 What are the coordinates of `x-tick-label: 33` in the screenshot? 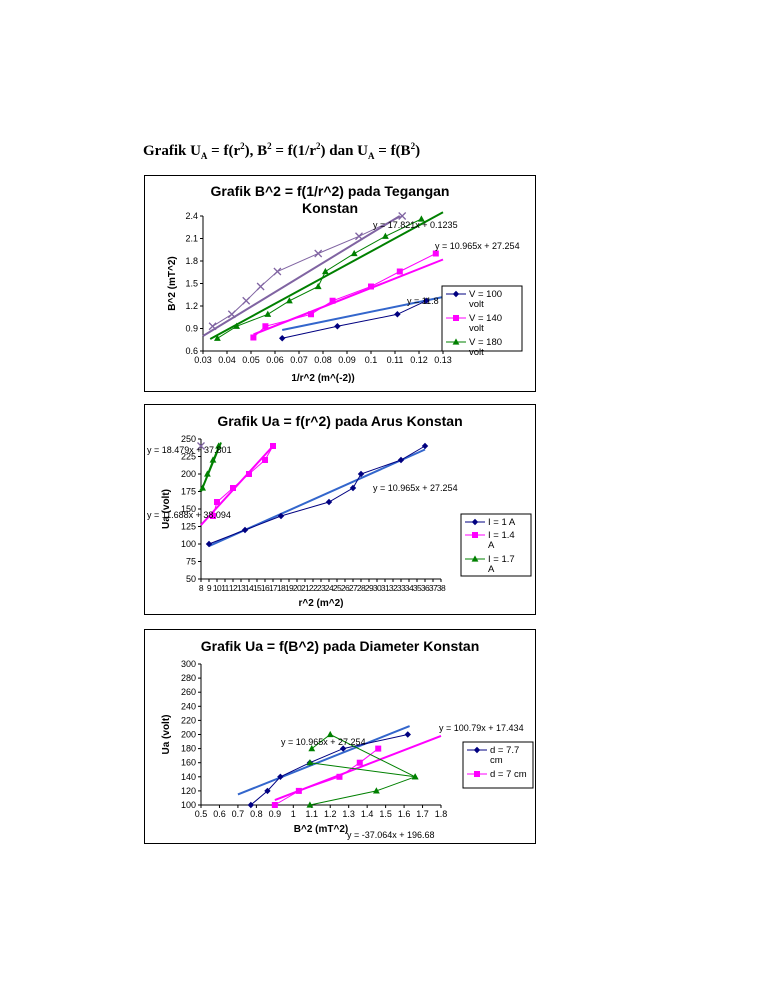 It's located at (401, 588).